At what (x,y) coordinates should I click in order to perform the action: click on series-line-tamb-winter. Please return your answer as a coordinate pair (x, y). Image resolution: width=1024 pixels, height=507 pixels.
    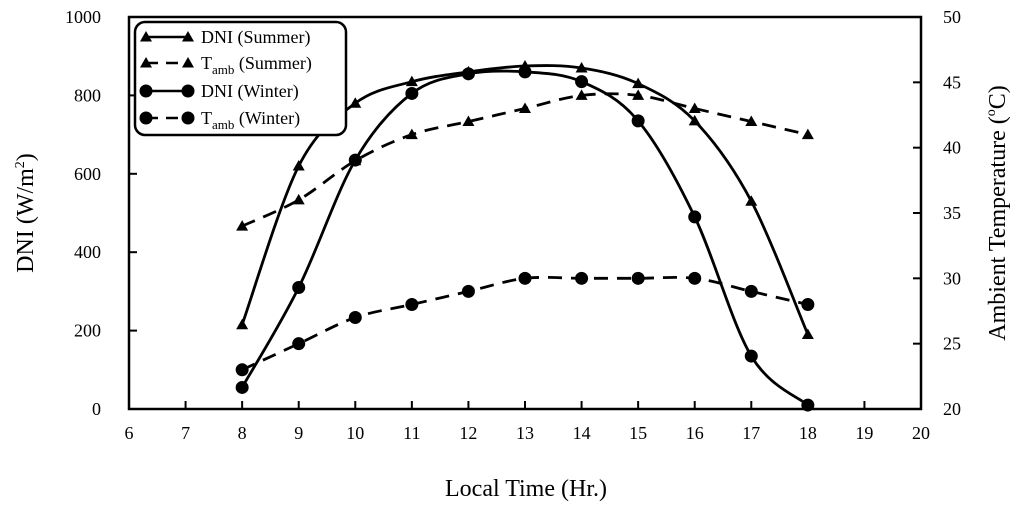
    Looking at the image, I should click on (525, 323).